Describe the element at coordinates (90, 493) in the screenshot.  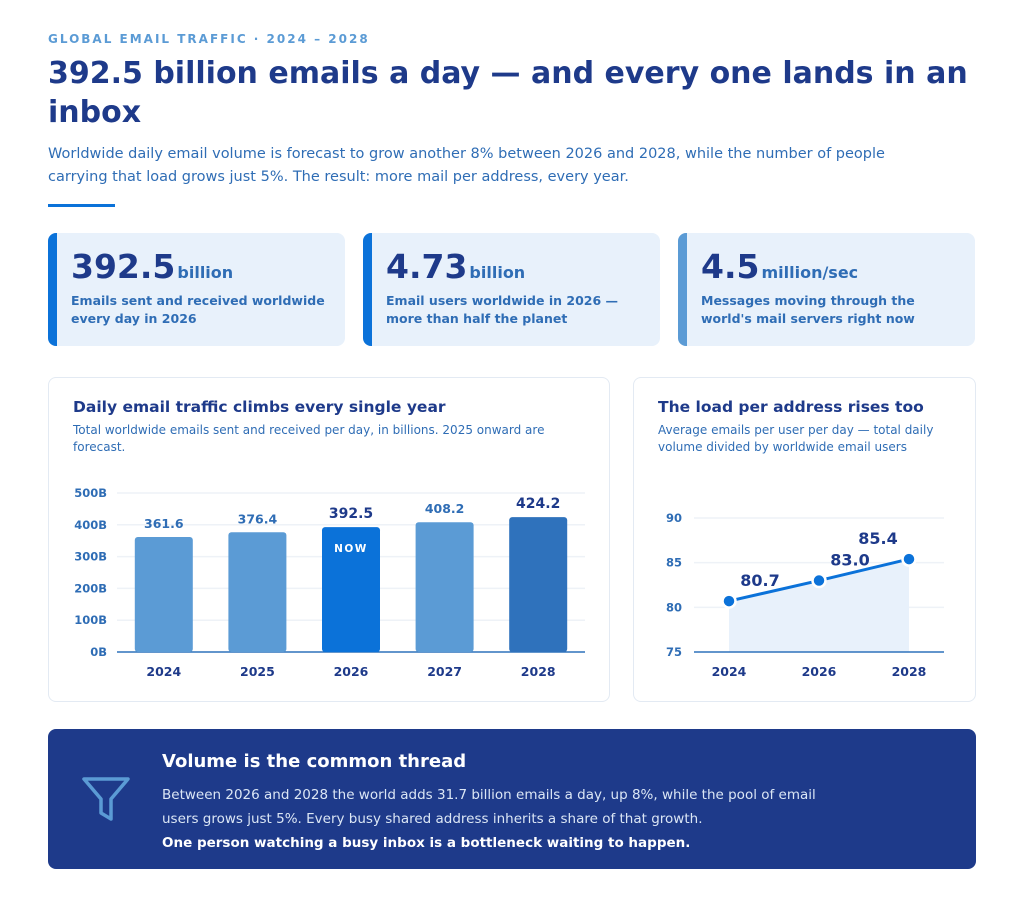
I see `y-tick-label: 500B` at that location.